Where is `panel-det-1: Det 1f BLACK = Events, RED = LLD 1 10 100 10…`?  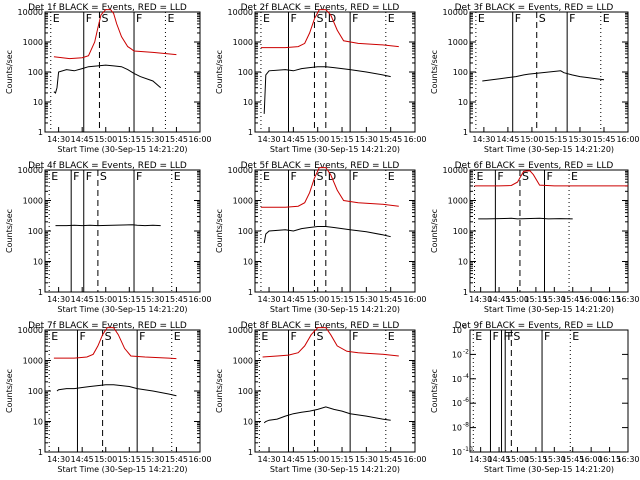
panel-det-1: Det 1f BLACK = Events, RED = LLD 1 10 100 10… is located at coordinates (108, 78).